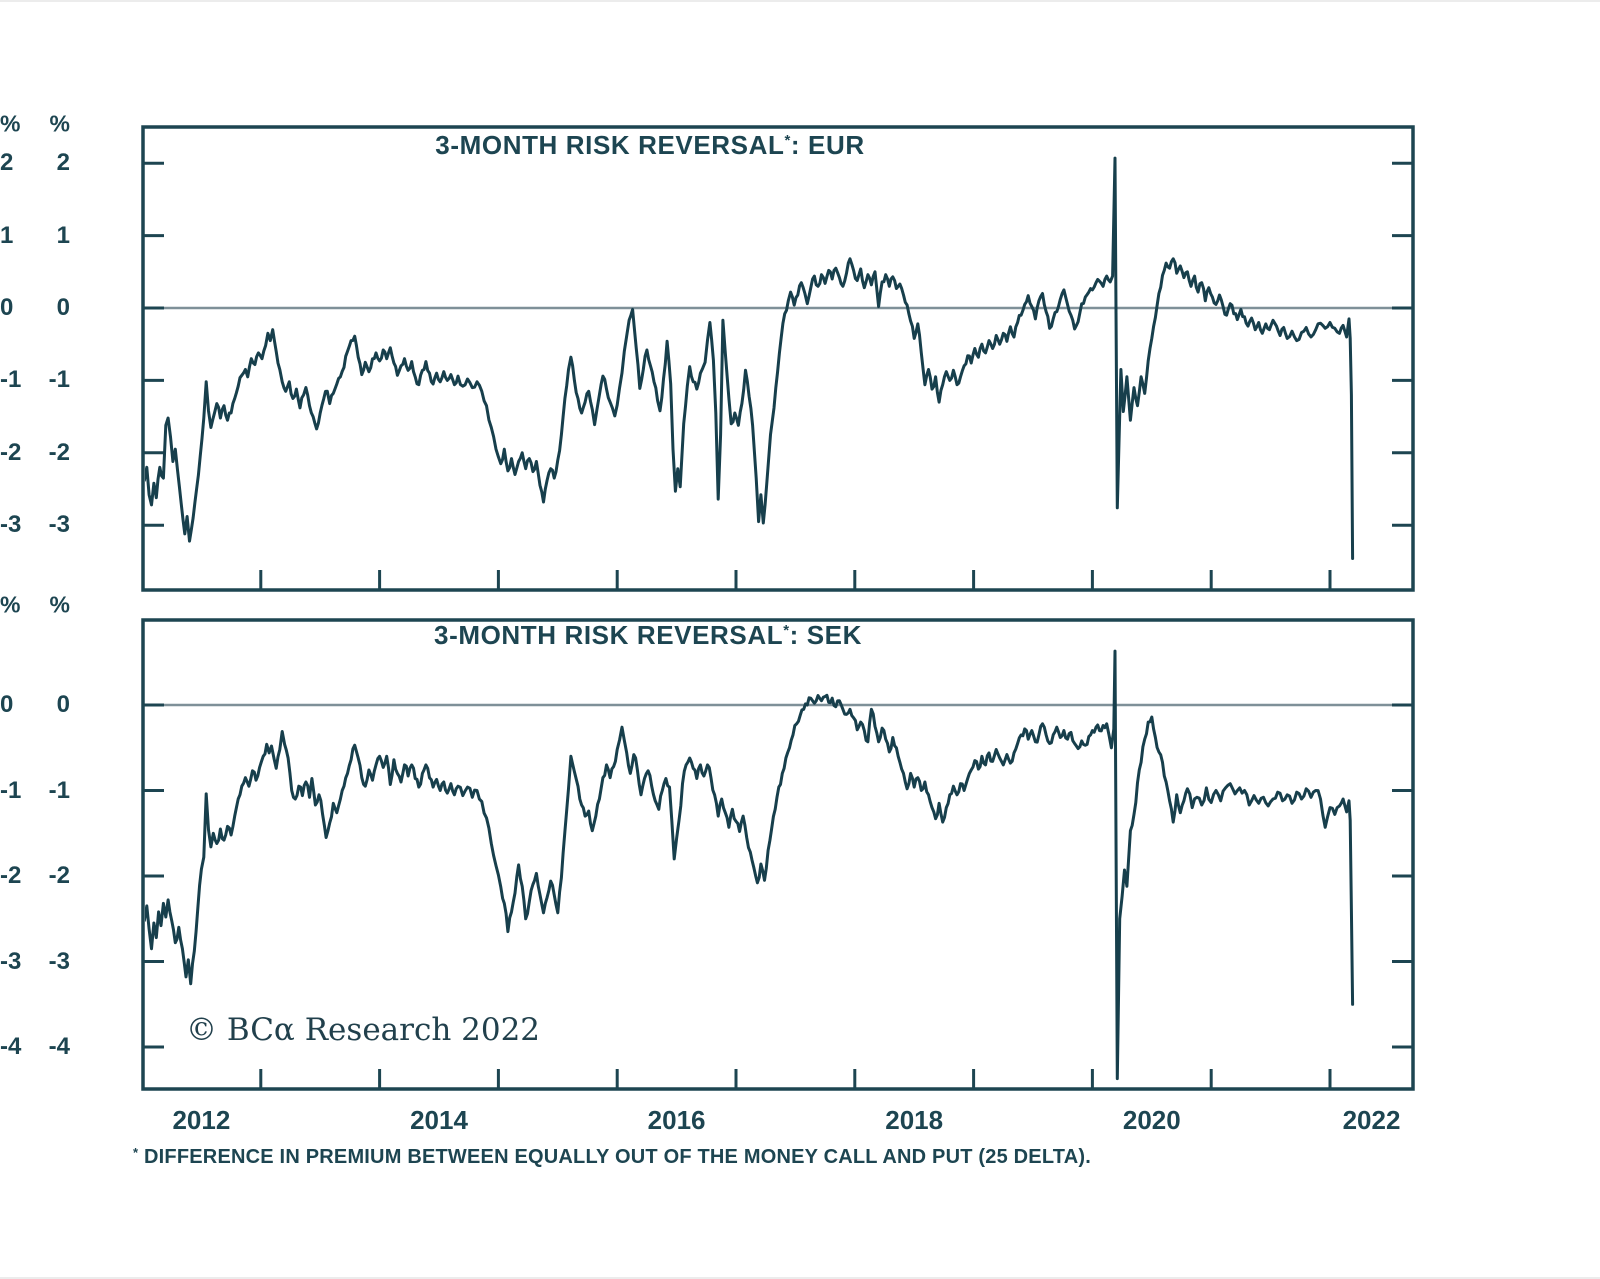  Describe the element at coordinates (609, 635) in the screenshot. I see `sek-title-main: 3-MONTH RISK REVERSAL` at that location.